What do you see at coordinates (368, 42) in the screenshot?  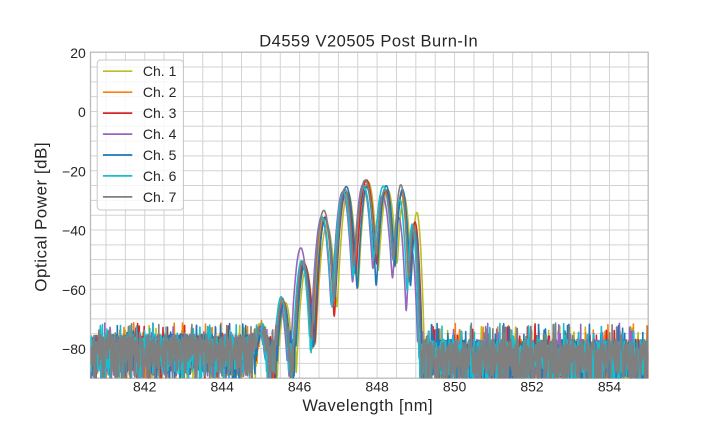 I see `svg-text: D4559 V20505 Post Burn-In` at bounding box center [368, 42].